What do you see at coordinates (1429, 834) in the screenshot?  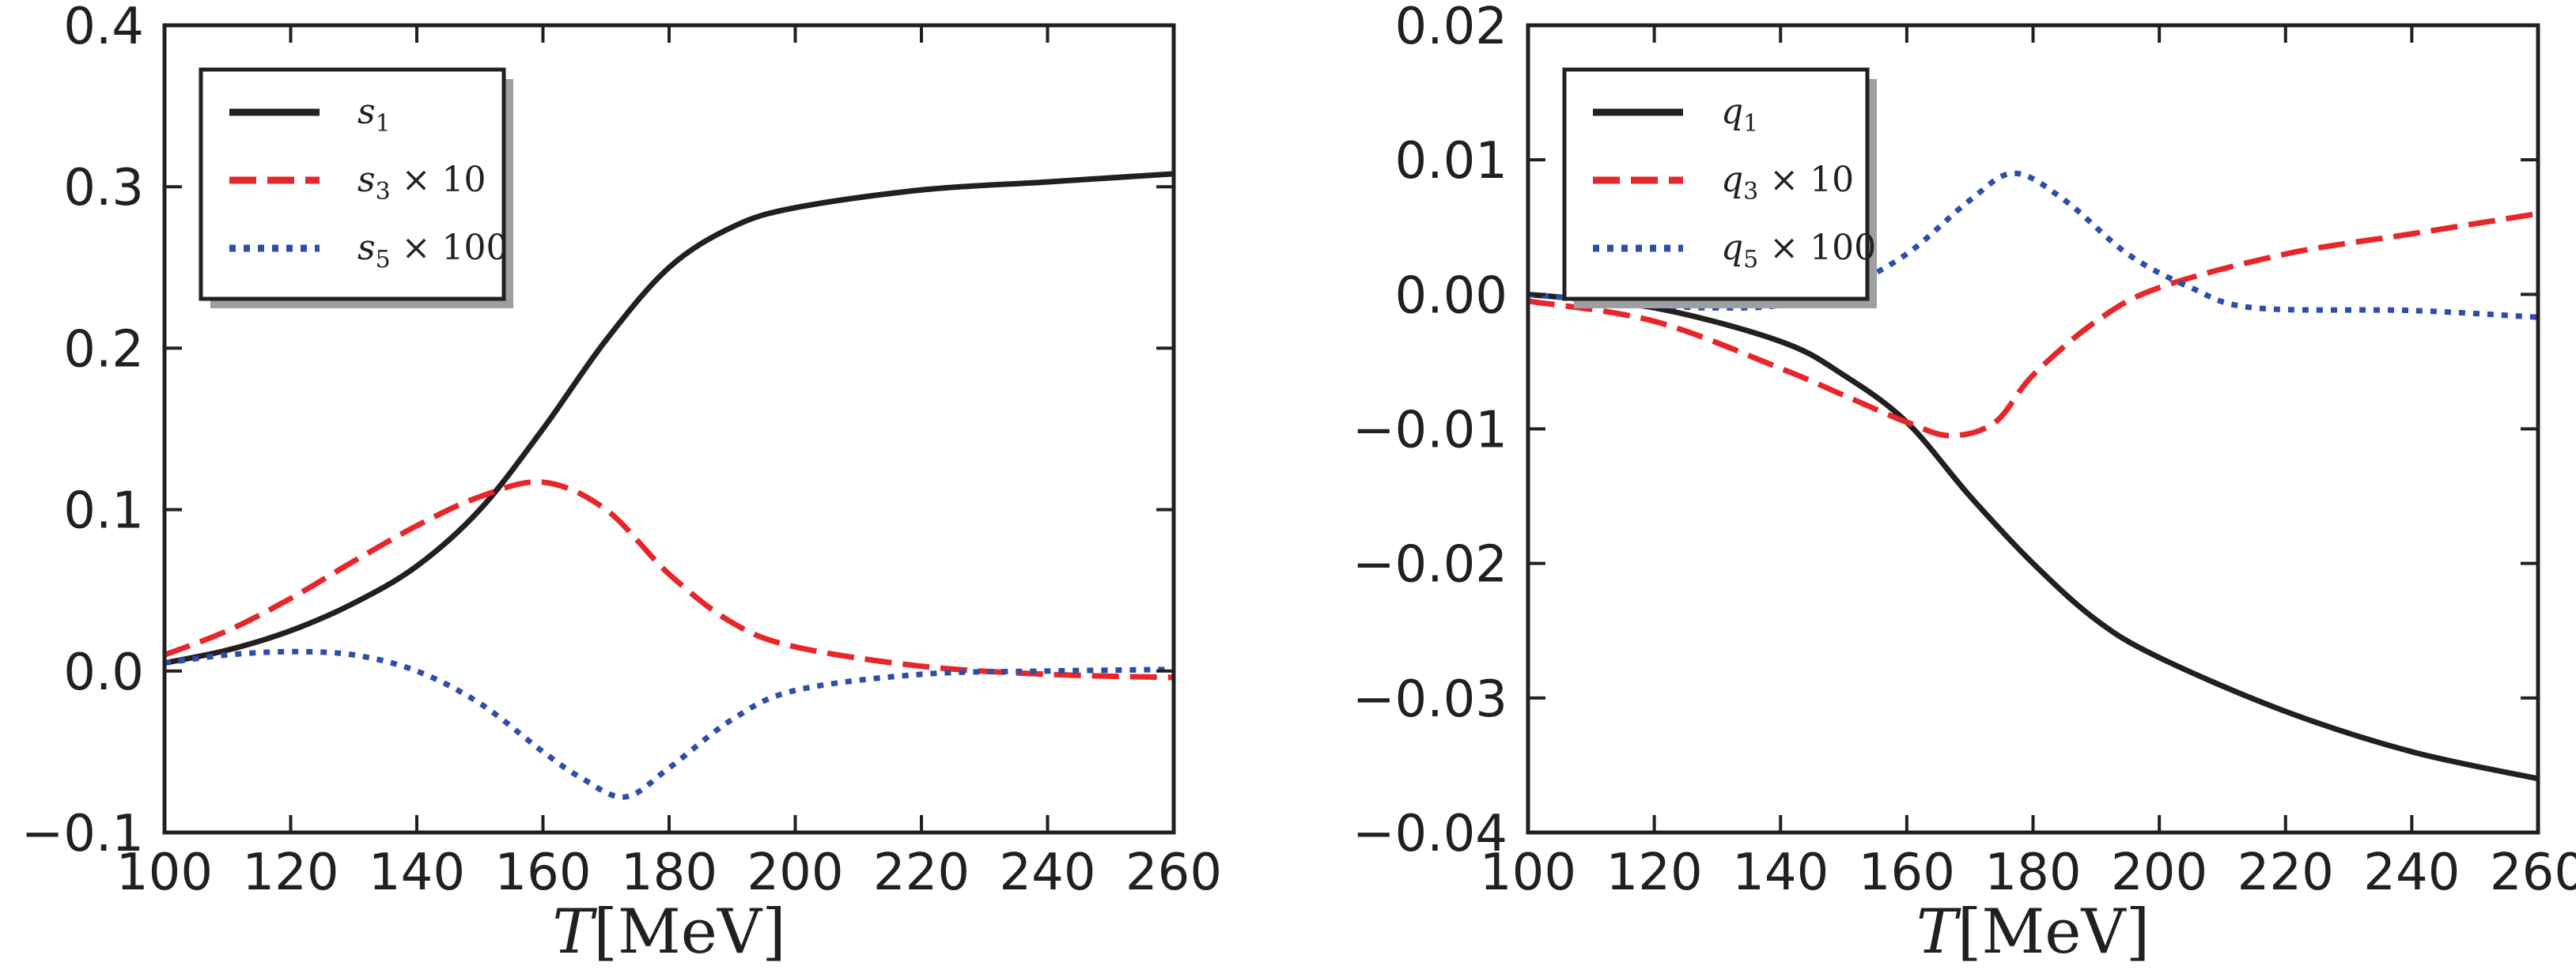 I see `y-tick-label: −0.04` at bounding box center [1429, 834].